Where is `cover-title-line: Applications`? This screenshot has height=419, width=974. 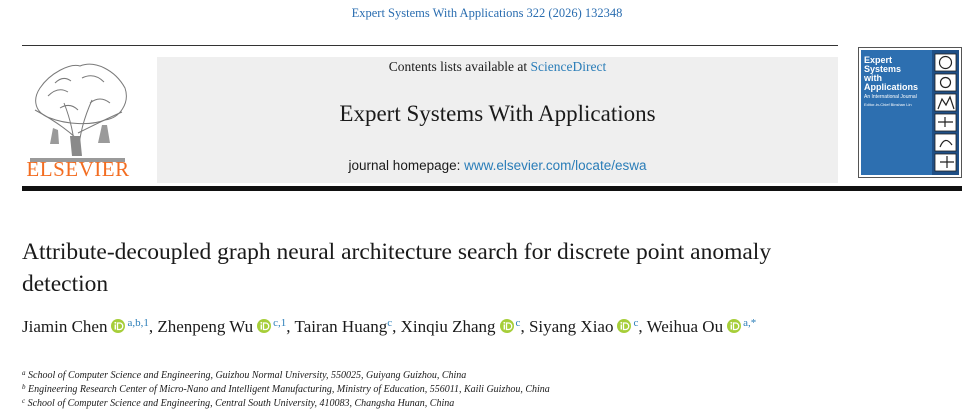 cover-title-line: Applications is located at coordinates (891, 87).